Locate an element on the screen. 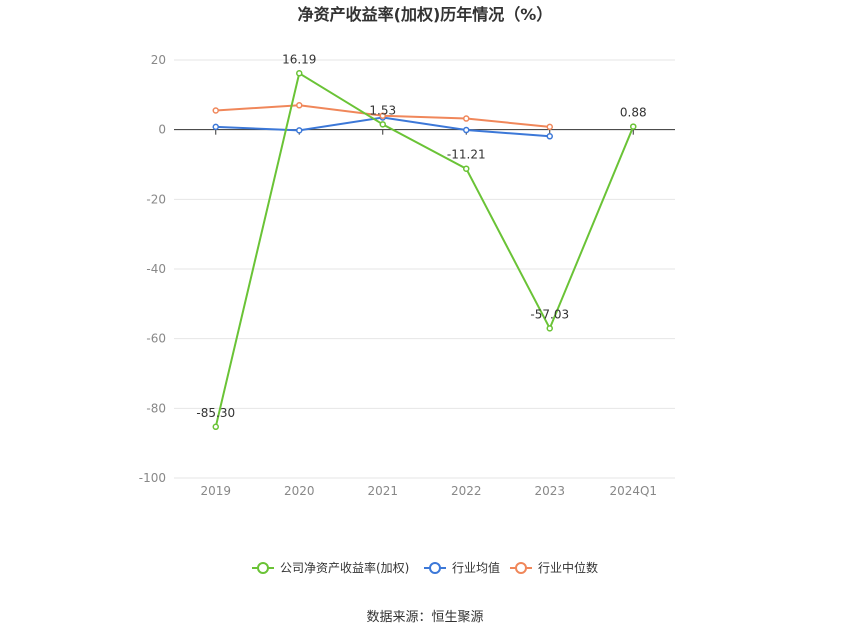  legend-item-1: 公司净资产收益率(加权) is located at coordinates (330, 567).